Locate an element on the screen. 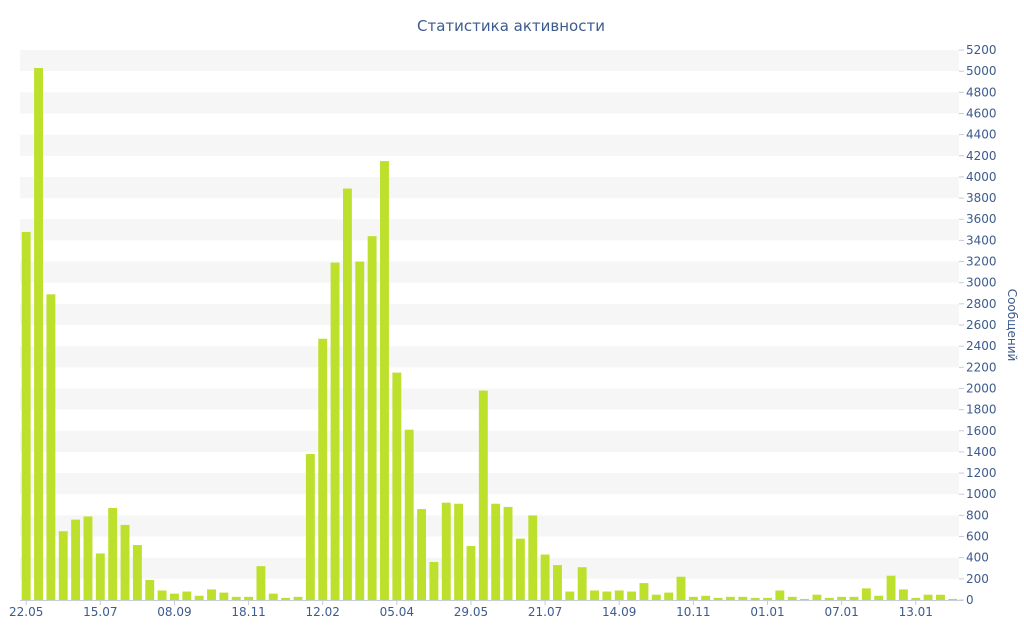 Image resolution: width=1024 pixels, height=640 pixels. y-tick-label: 3000 is located at coordinates (981, 283).